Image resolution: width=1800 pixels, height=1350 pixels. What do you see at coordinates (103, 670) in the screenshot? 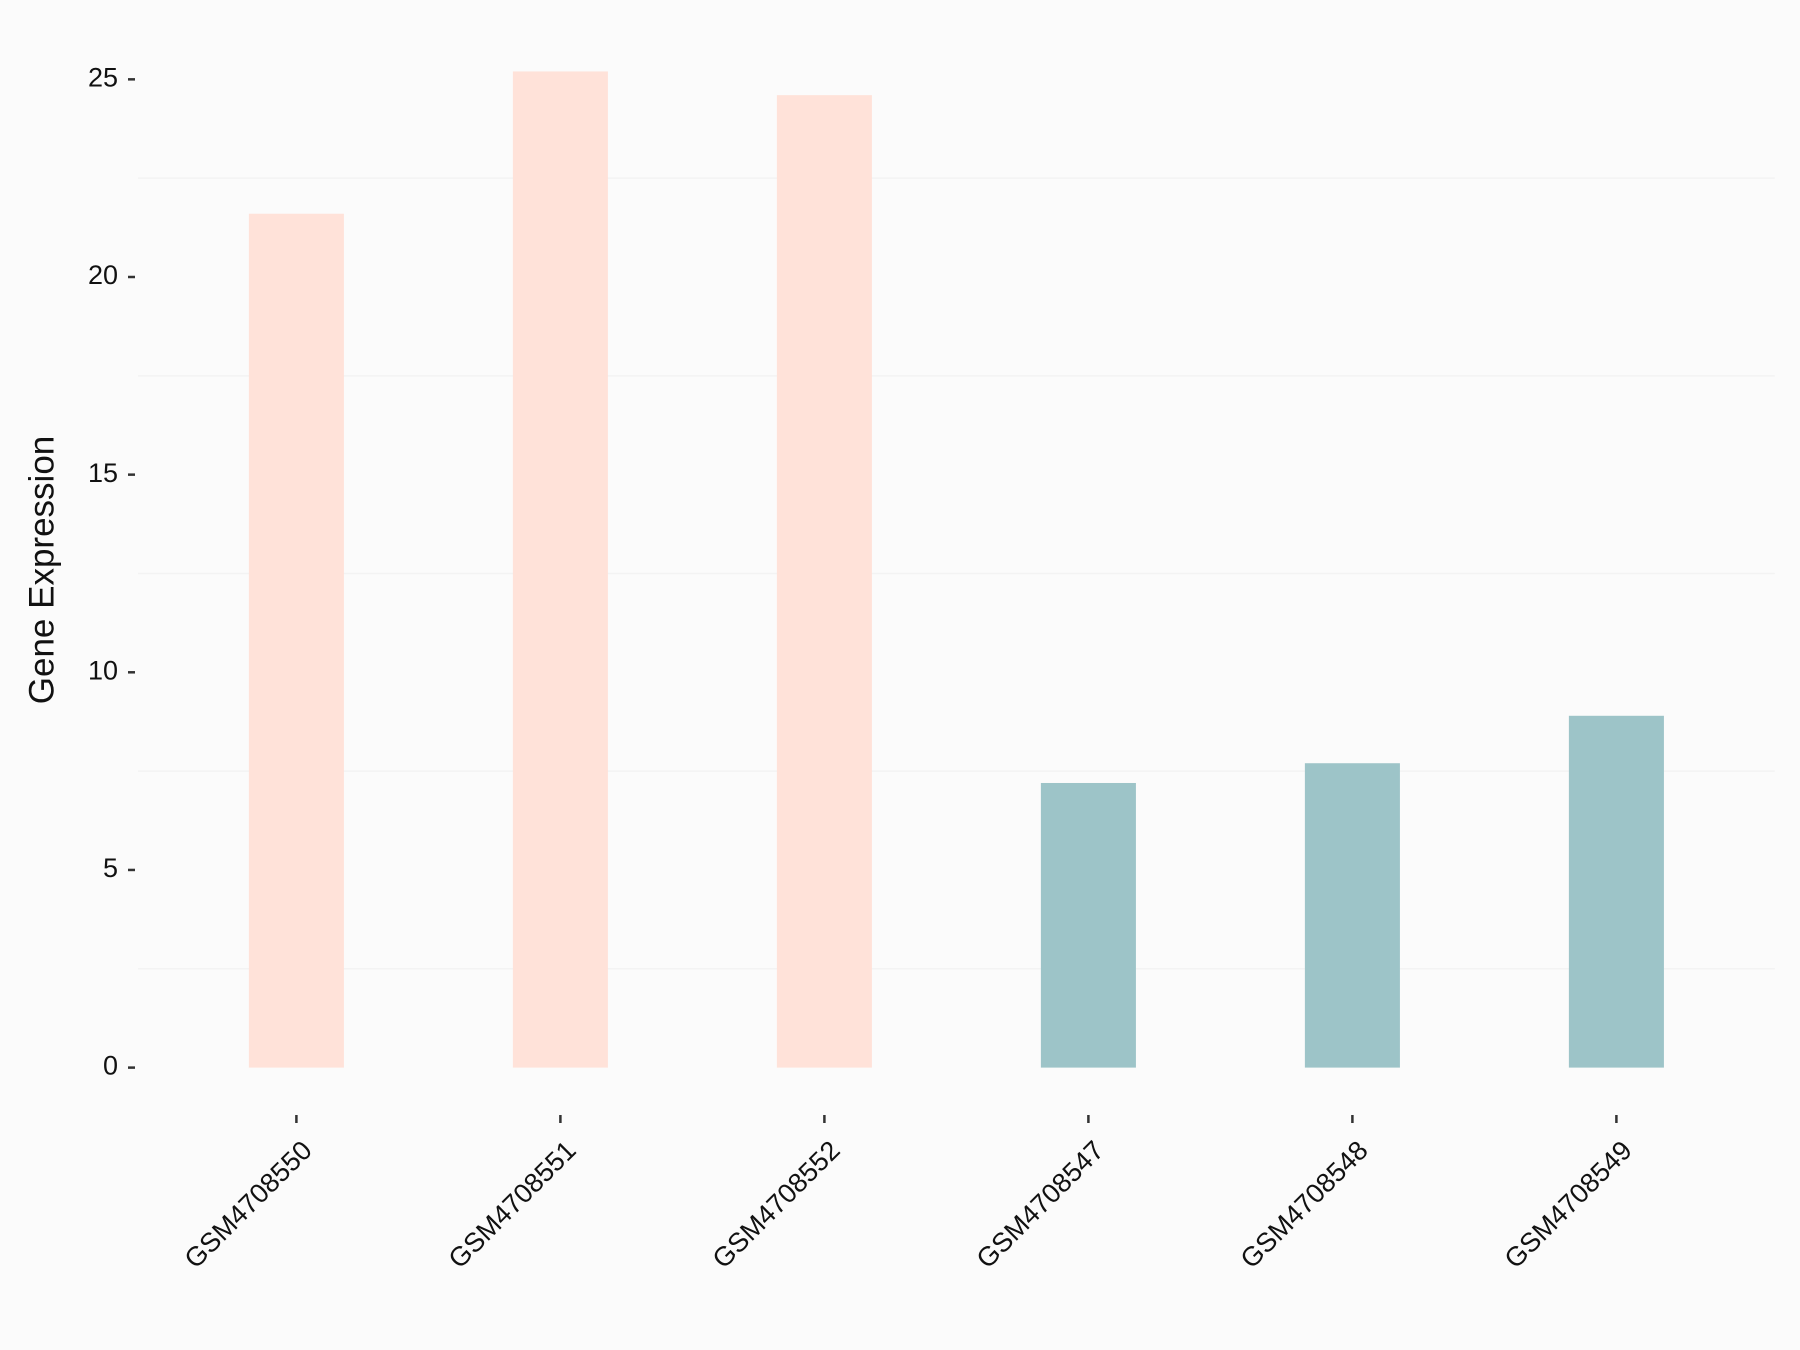
I see `y-tick-label: 10` at bounding box center [103, 670].